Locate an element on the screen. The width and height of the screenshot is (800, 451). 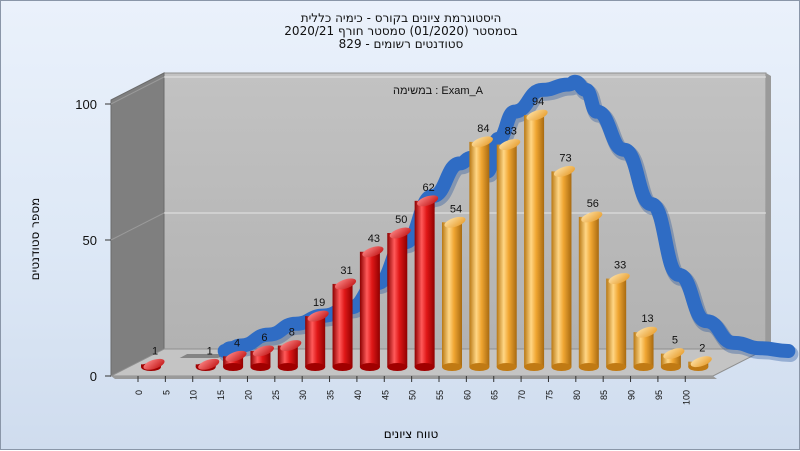
floor-edge is located at coordinates (414, 377).